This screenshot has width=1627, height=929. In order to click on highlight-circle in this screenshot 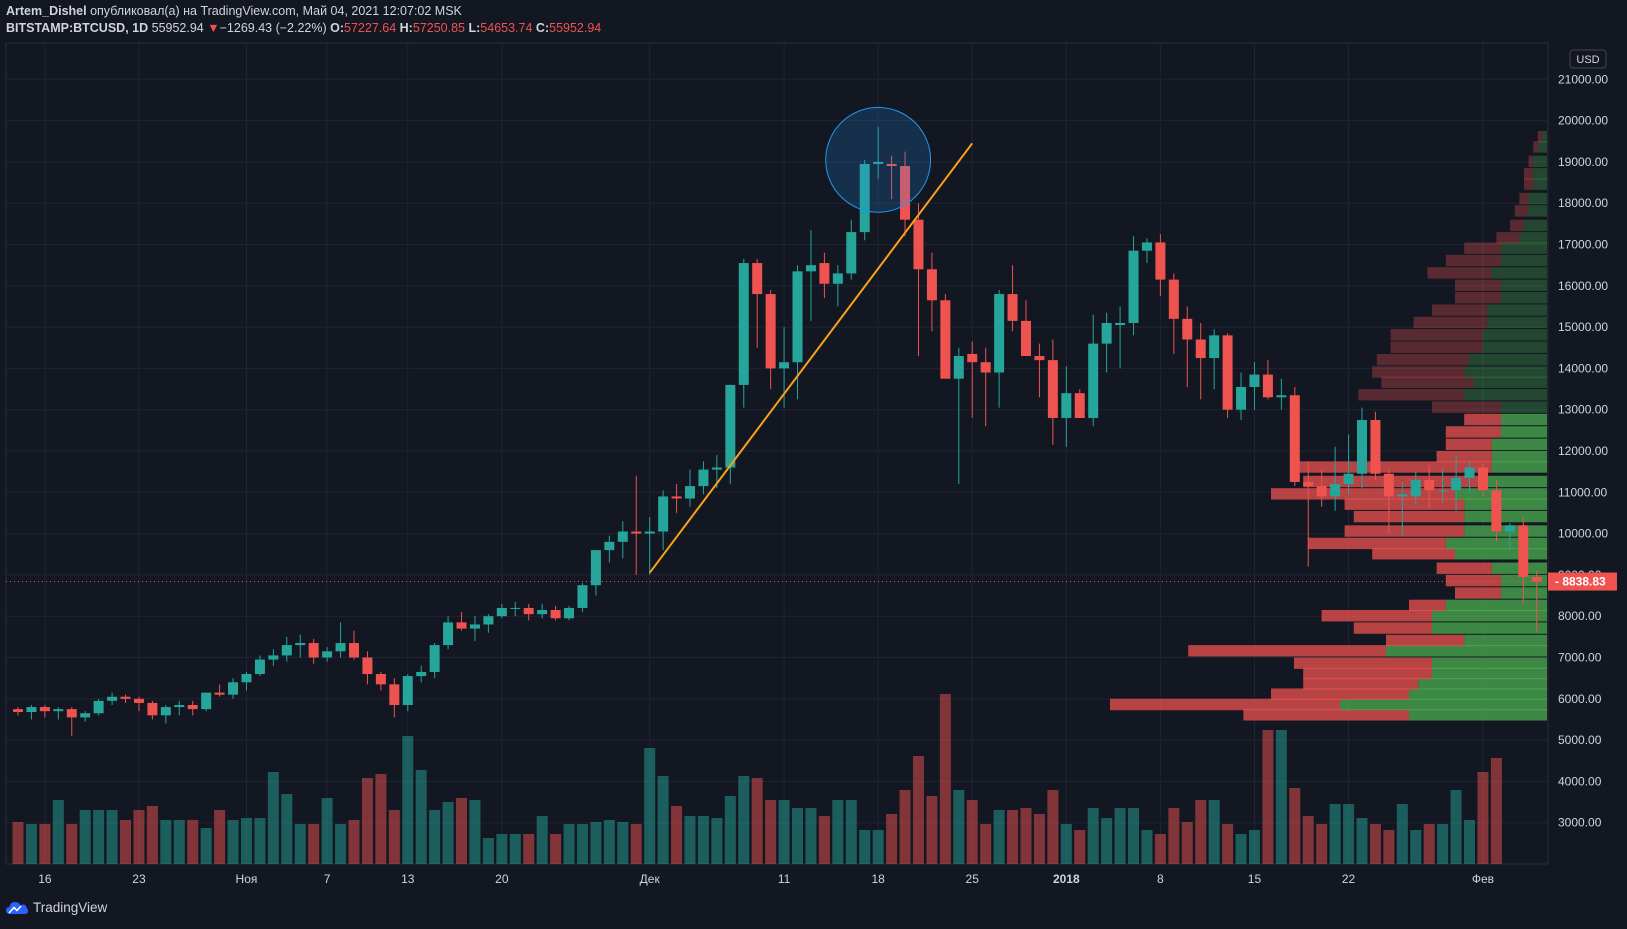, I will do `click(878, 159)`.